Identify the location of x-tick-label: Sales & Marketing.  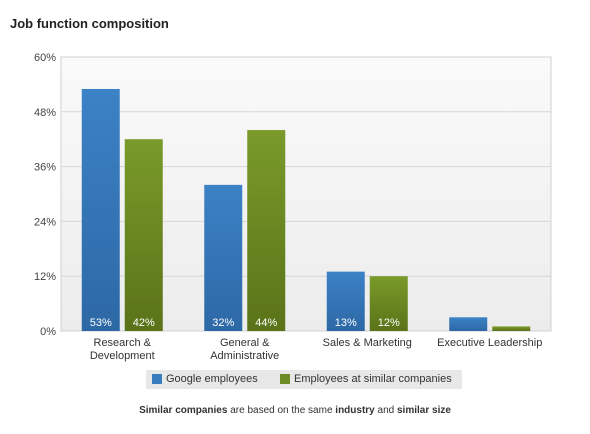
(367, 343).